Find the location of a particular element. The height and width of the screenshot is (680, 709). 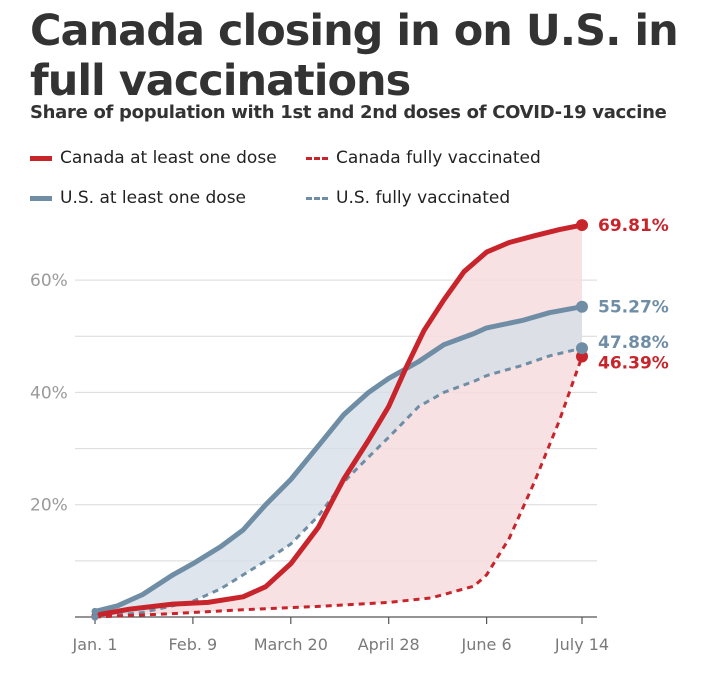

legend-item-canada-one-dose: Canada at least one dose is located at coordinates (153, 158).